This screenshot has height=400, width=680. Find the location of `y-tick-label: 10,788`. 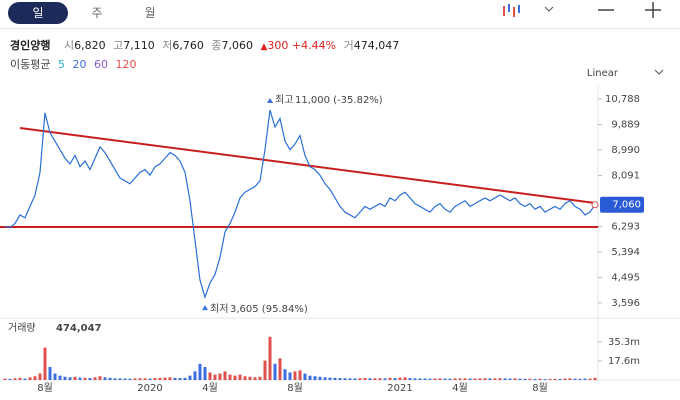

y-tick-label: 10,788 is located at coordinates (622, 99).